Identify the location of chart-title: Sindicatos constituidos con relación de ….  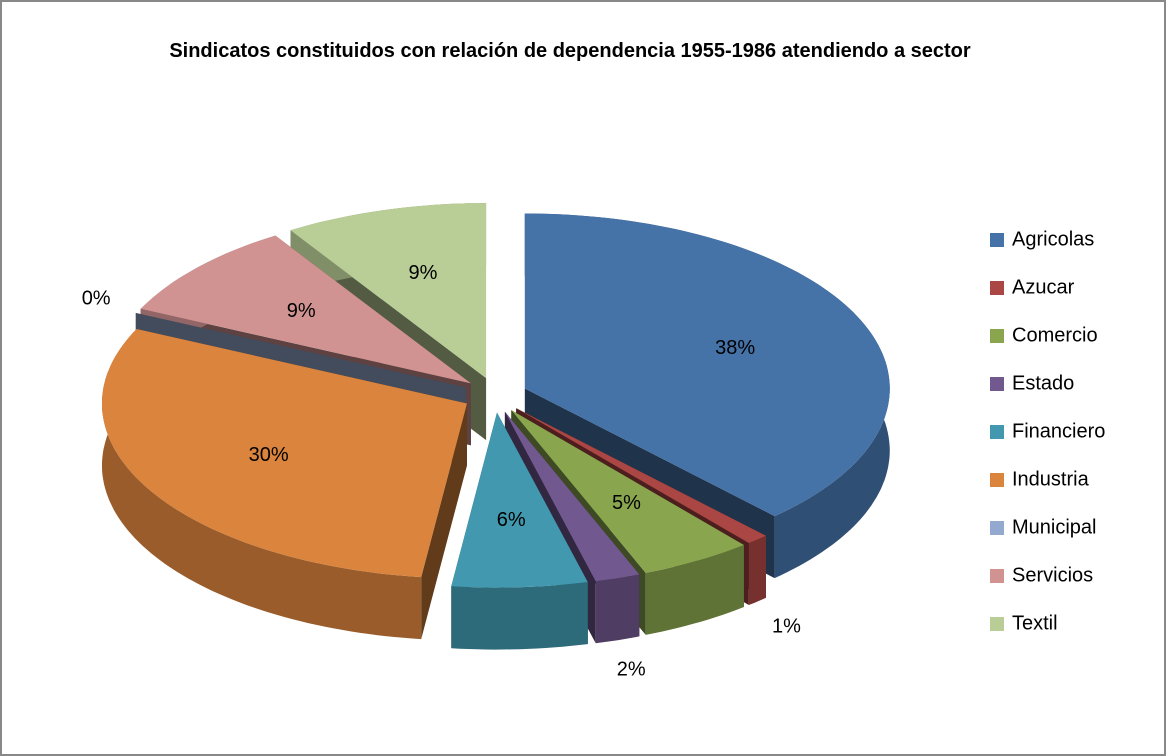
(570, 51).